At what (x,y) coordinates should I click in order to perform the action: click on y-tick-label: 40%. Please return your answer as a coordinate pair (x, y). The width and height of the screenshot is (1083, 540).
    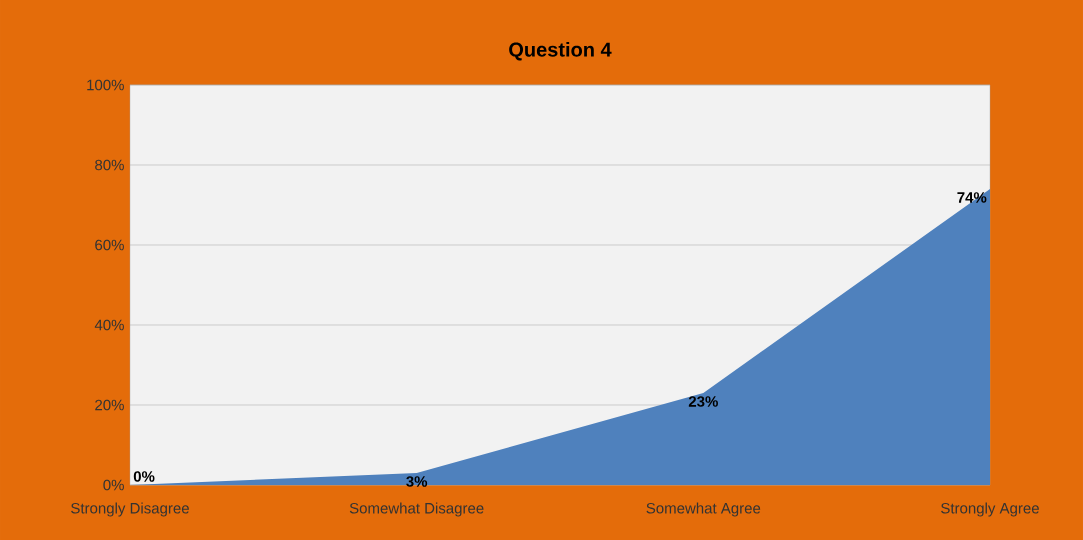
    Looking at the image, I should click on (109, 325).